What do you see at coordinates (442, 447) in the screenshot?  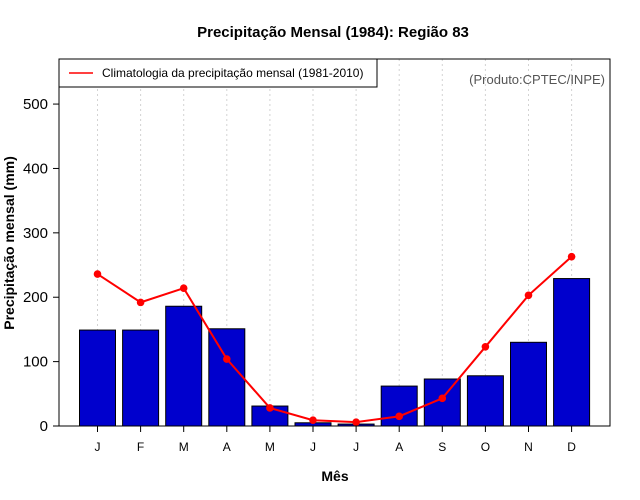 I see `x-tick-label: S` at bounding box center [442, 447].